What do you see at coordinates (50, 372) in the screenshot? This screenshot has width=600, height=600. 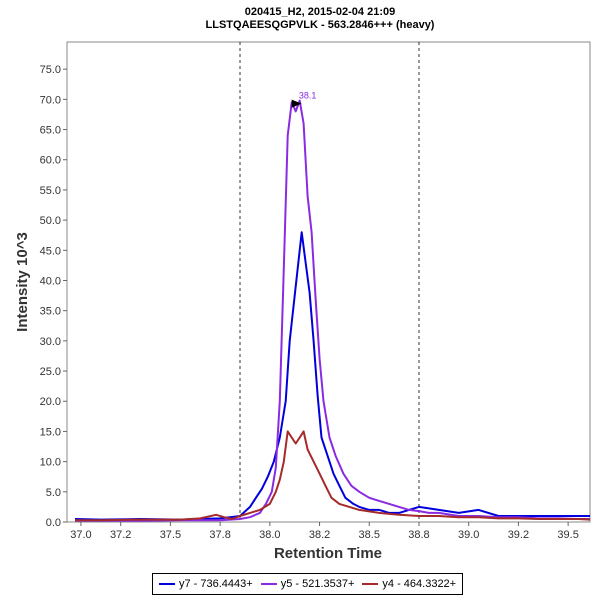 I see `y-tick-label: 25.0` at bounding box center [50, 372].